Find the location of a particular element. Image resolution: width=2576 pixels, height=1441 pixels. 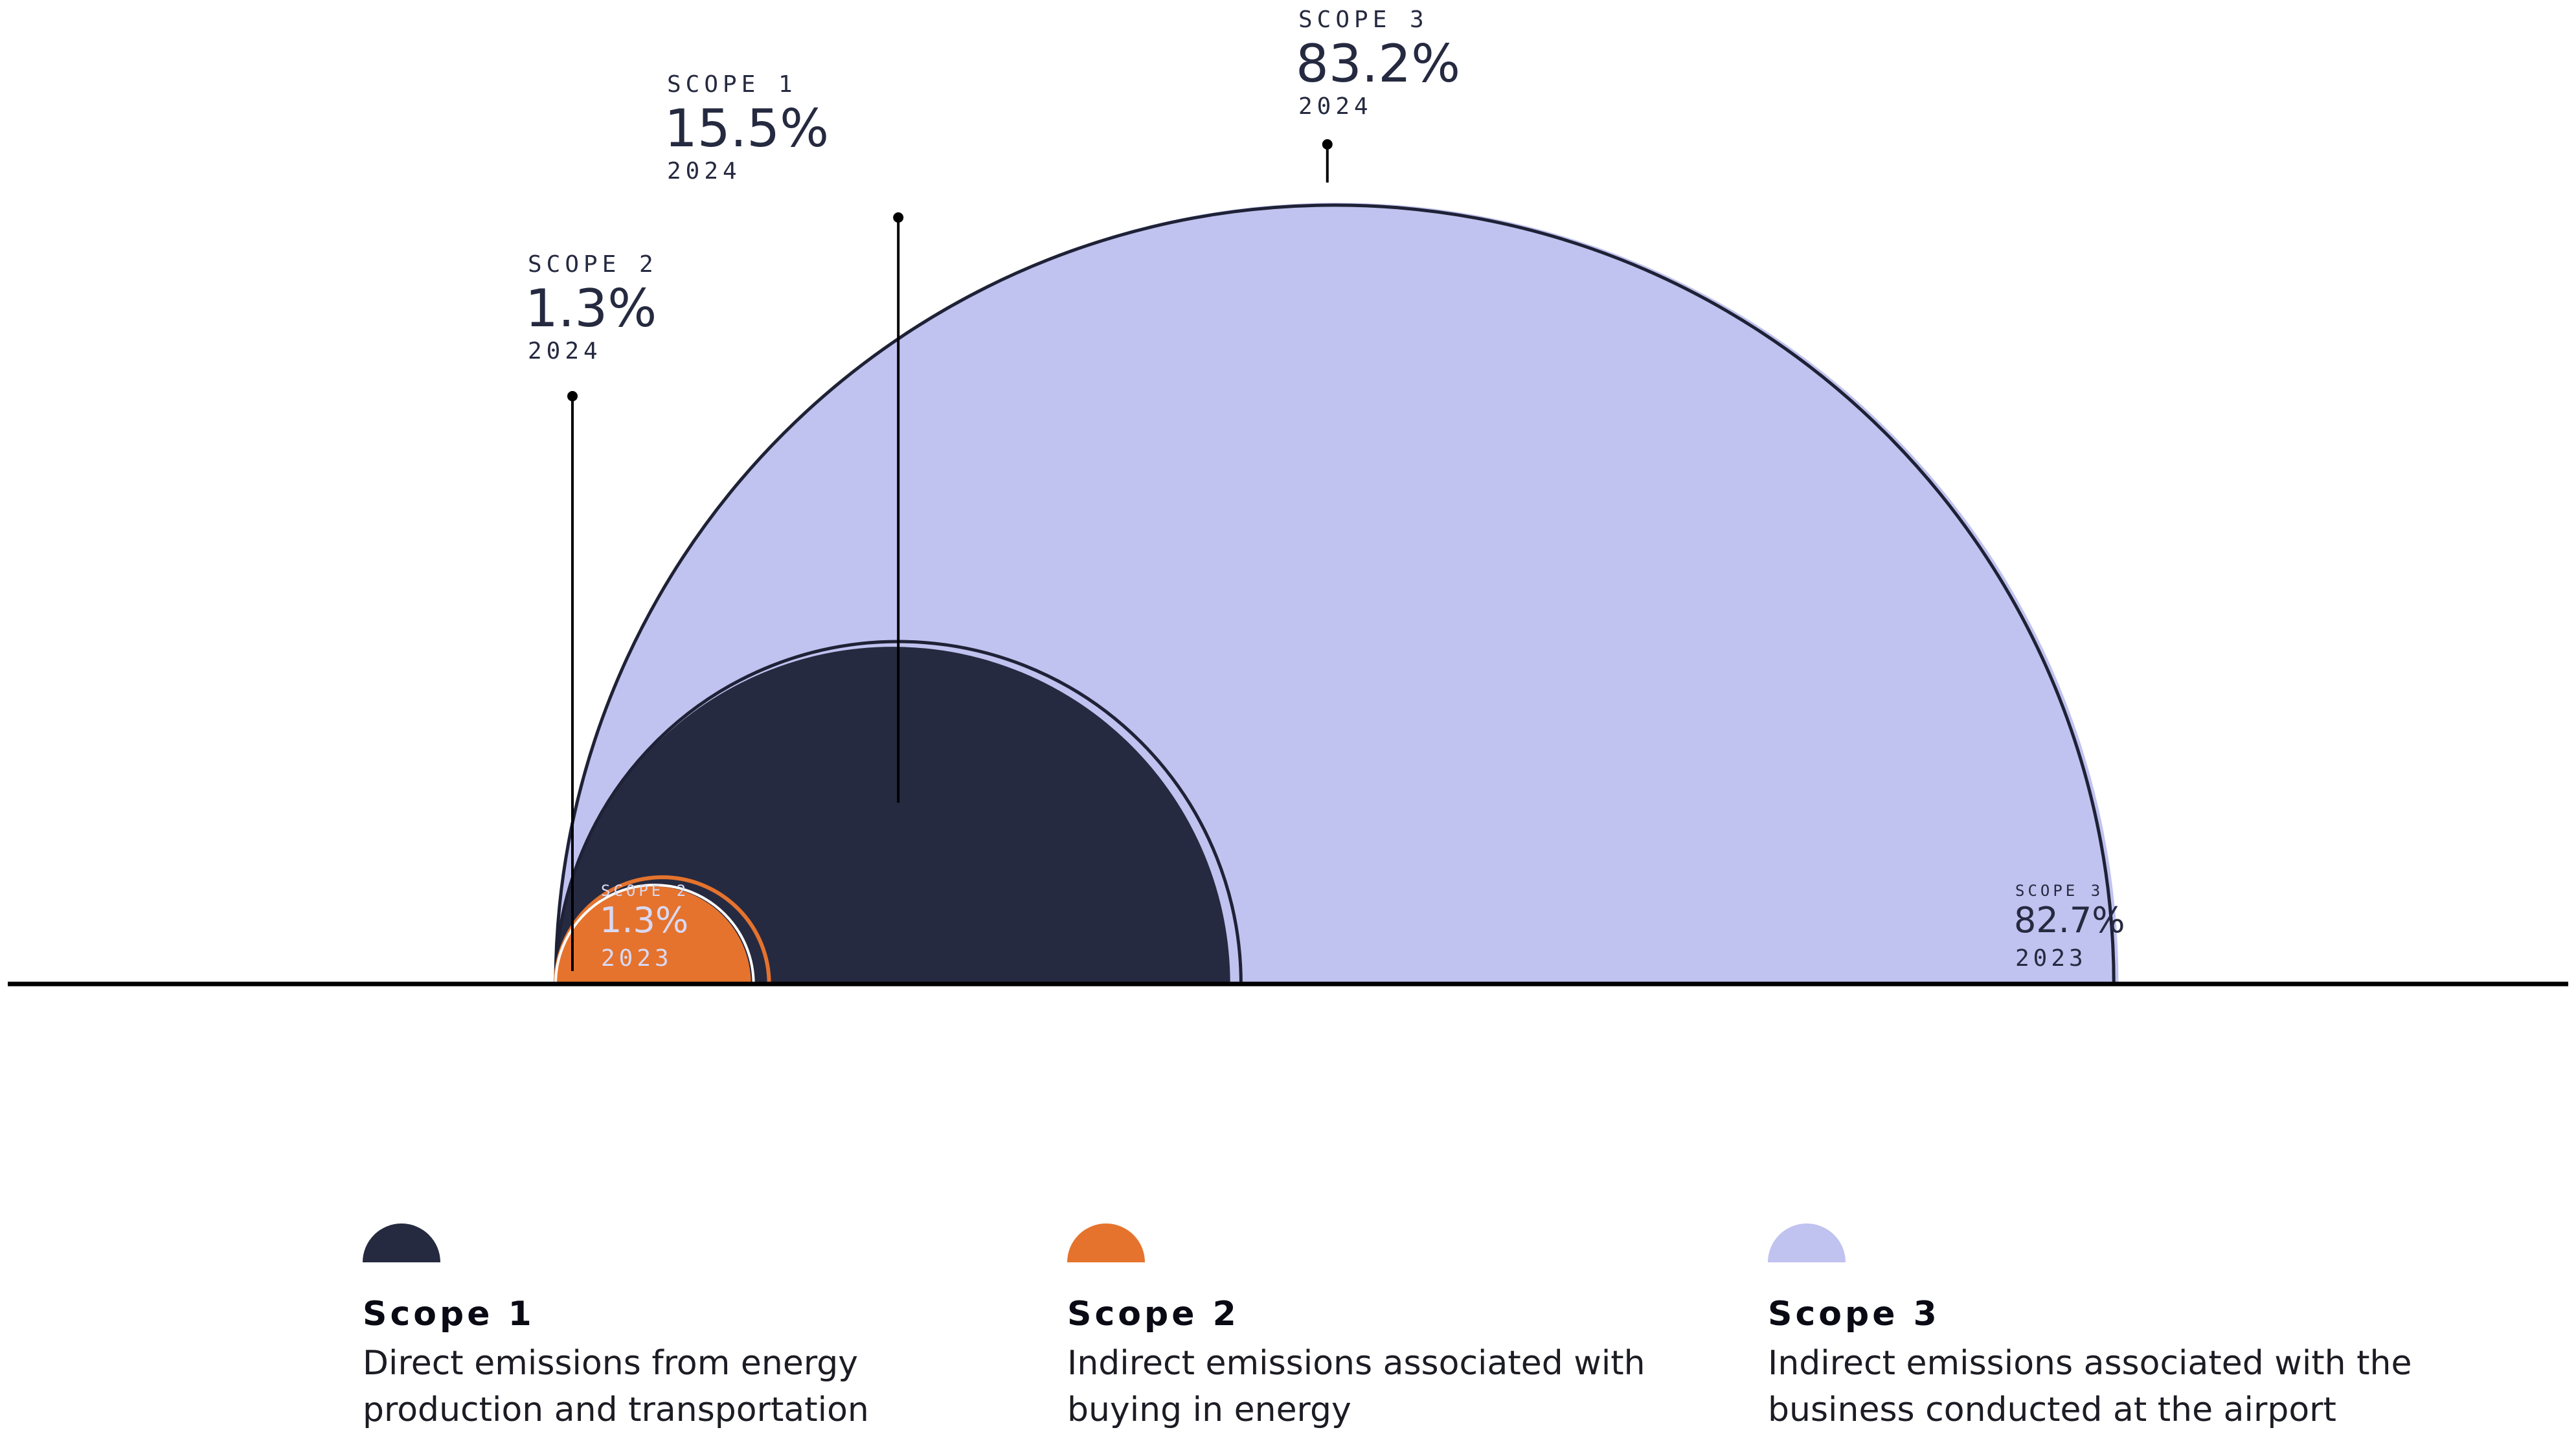

legend-title: Scope 3 is located at coordinates (1854, 1314).